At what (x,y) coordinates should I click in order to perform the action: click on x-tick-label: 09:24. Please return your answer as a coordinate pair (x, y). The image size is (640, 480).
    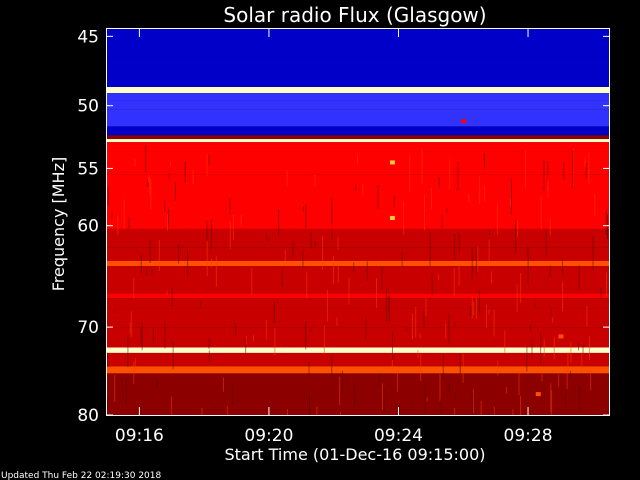
    Looking at the image, I should click on (398, 436).